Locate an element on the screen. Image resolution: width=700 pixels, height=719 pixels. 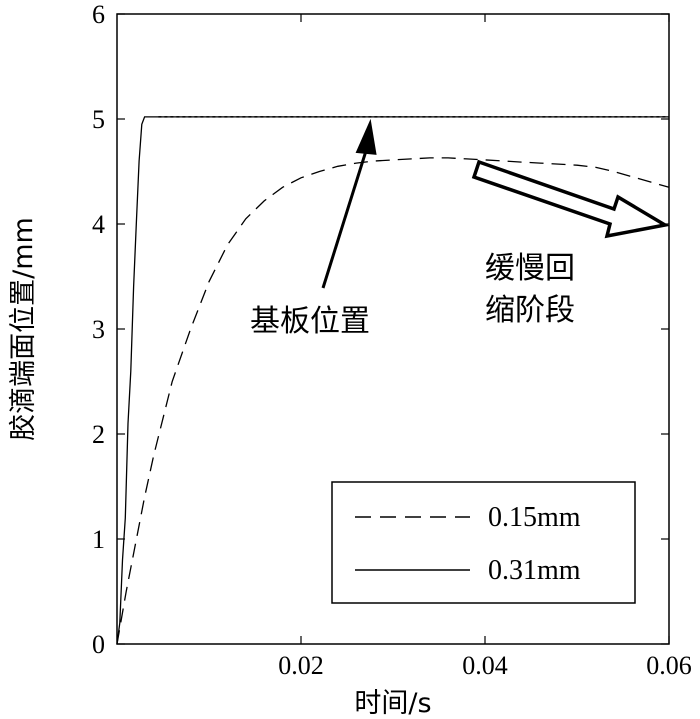
y-tick-label-3: 3 is located at coordinates (98, 329).